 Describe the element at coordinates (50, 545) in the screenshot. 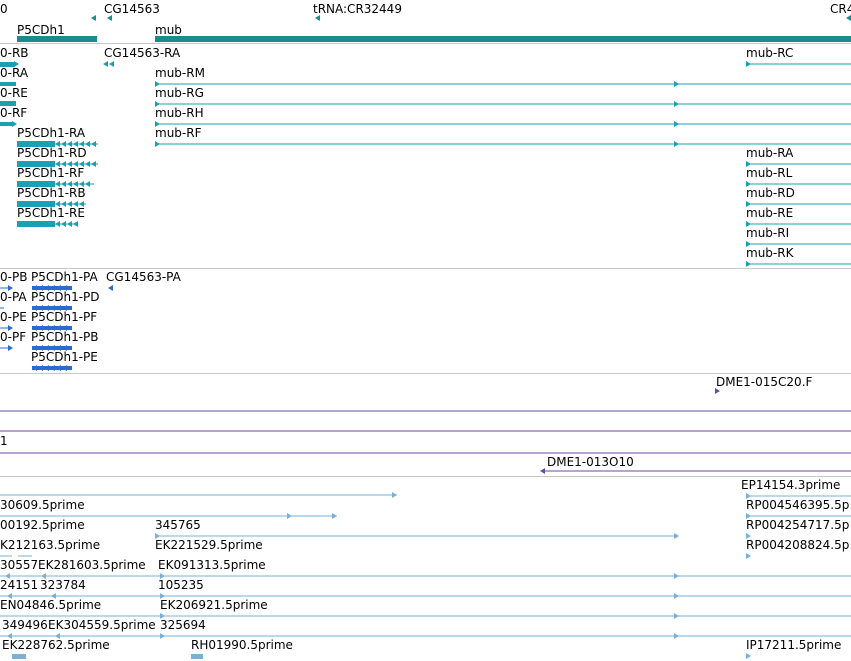

I see `est-label: K212163.5prime` at that location.